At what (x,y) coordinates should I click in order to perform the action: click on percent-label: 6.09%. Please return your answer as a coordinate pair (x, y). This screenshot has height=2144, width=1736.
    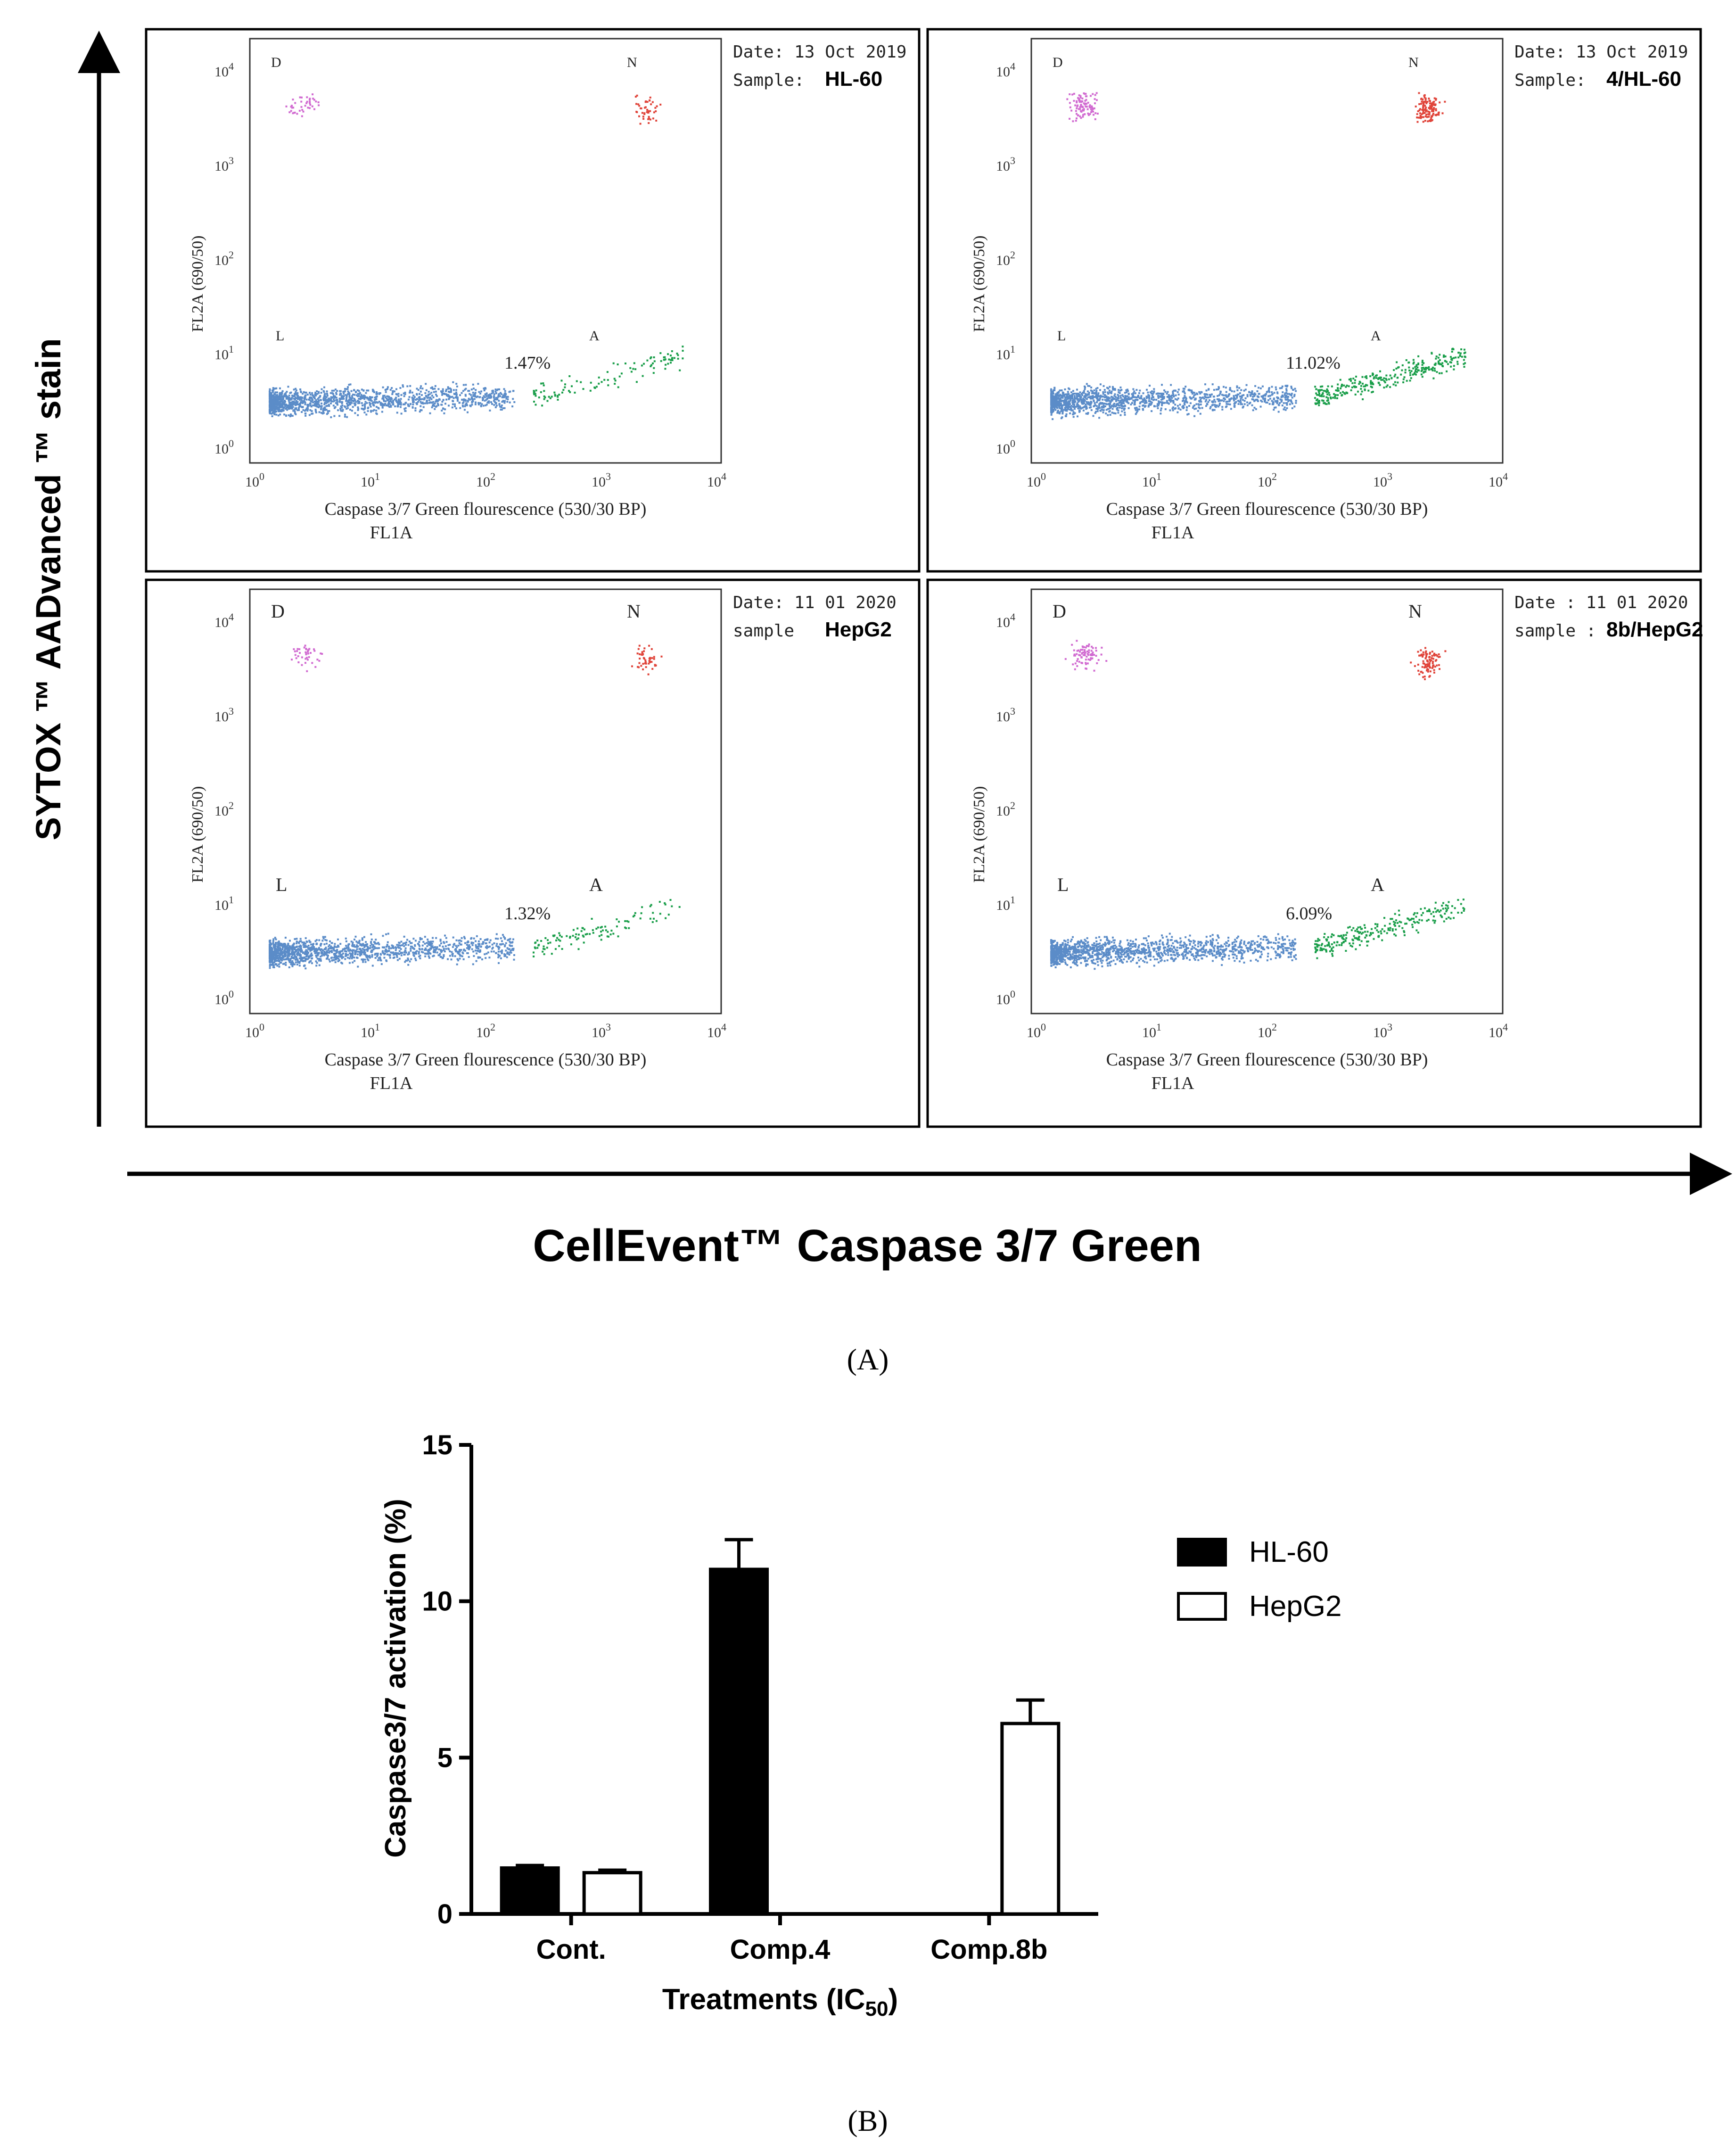
    Looking at the image, I should click on (1309, 914).